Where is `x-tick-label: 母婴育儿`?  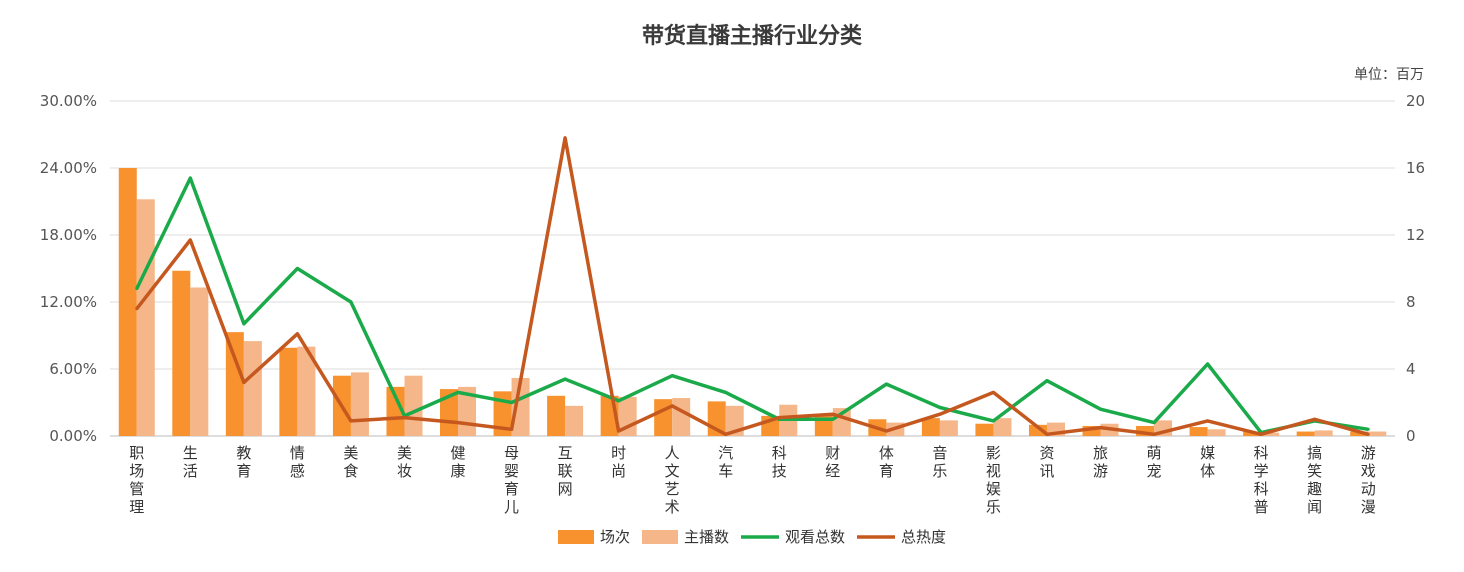
x-tick-label: 母婴育儿 is located at coordinates (511, 480).